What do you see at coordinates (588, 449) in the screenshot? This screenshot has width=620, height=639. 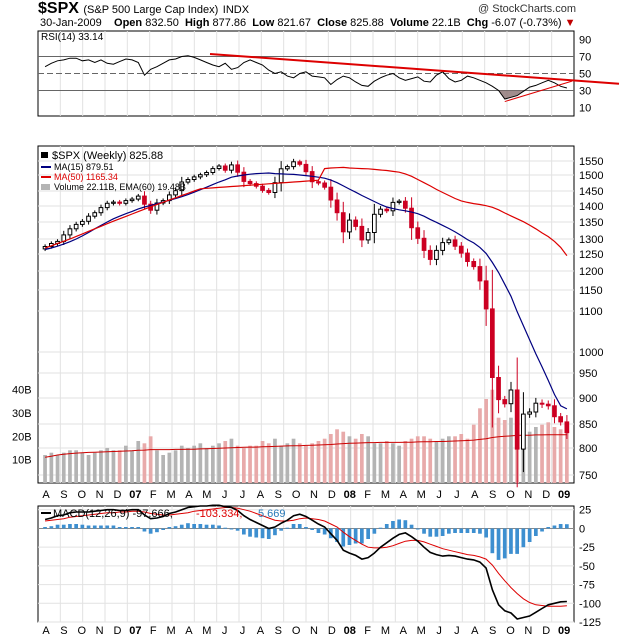 I see `price-tick-label: 800` at bounding box center [588, 449].